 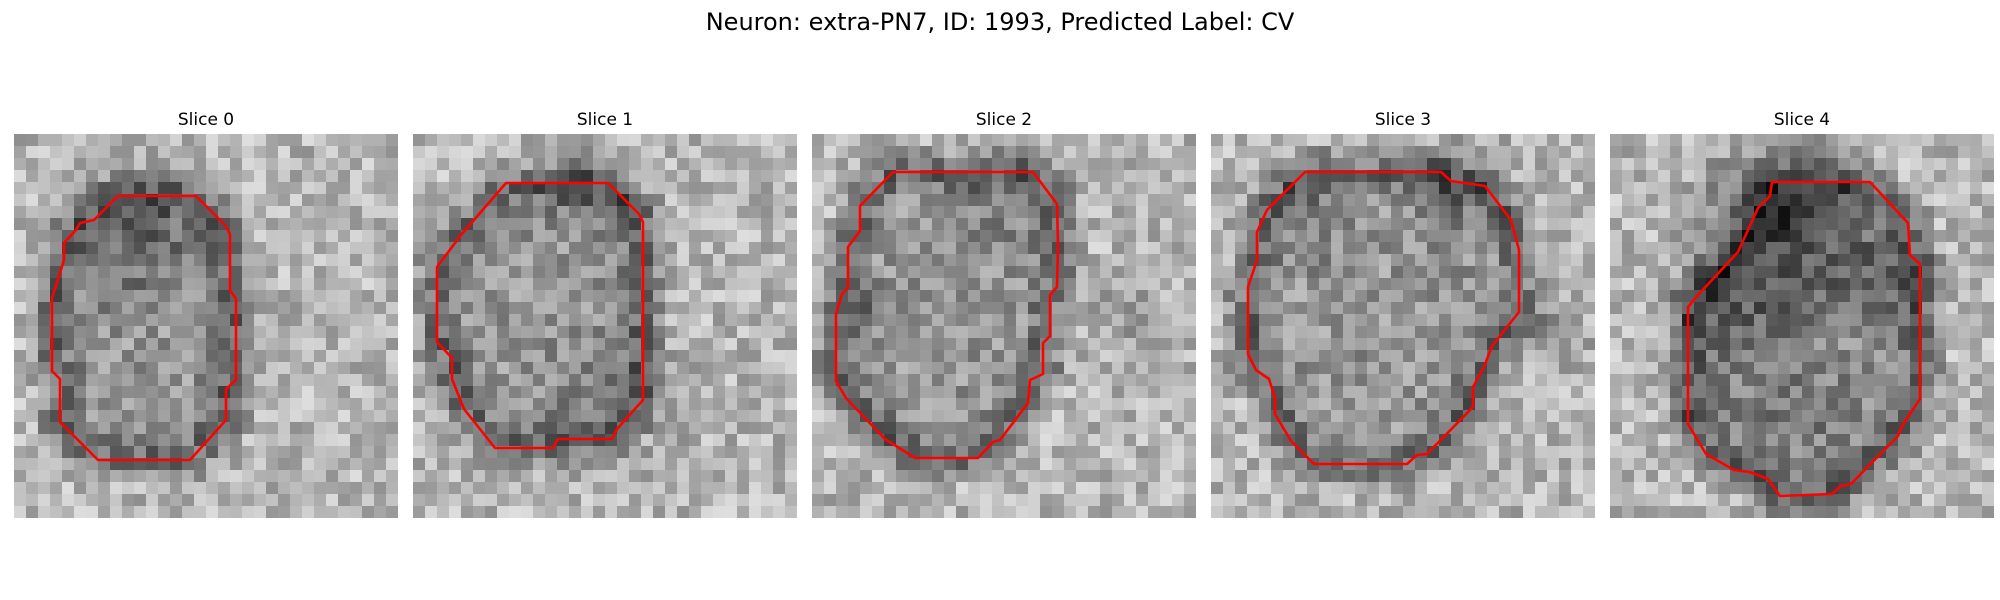 I want to click on slice-title: Slice 4, so click(x=1802, y=120).